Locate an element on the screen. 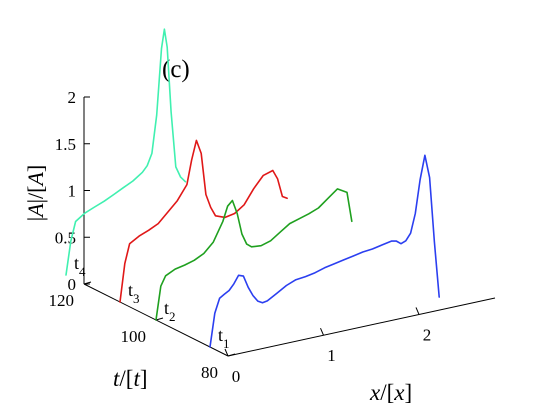 The width and height of the screenshot is (545, 410). x-axis-line is located at coordinates (361, 327).